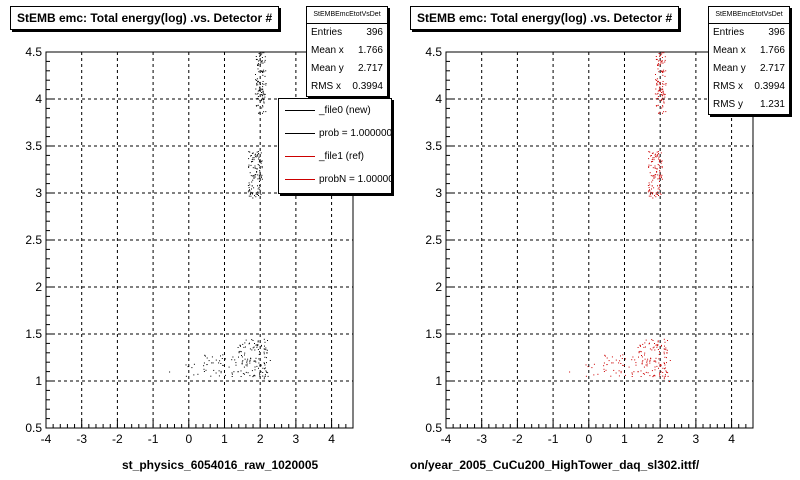 The width and height of the screenshot is (800, 480). I want to click on y-tick-label: 3.5, so click(33, 146).